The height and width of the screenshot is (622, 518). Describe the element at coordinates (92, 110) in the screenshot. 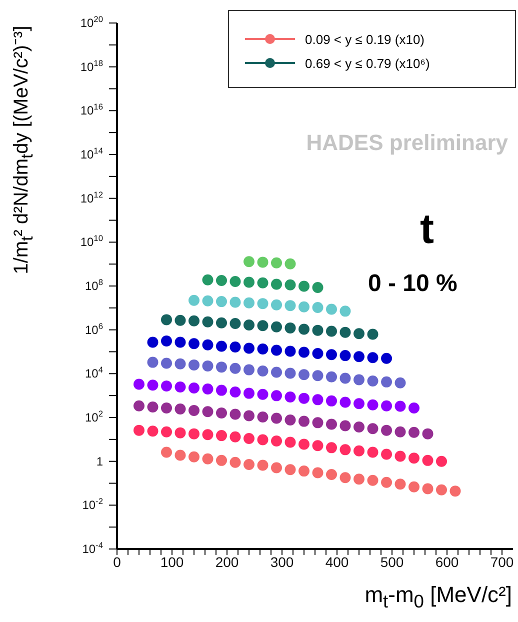

I see `y-tick-label: 10$^{16}$` at that location.